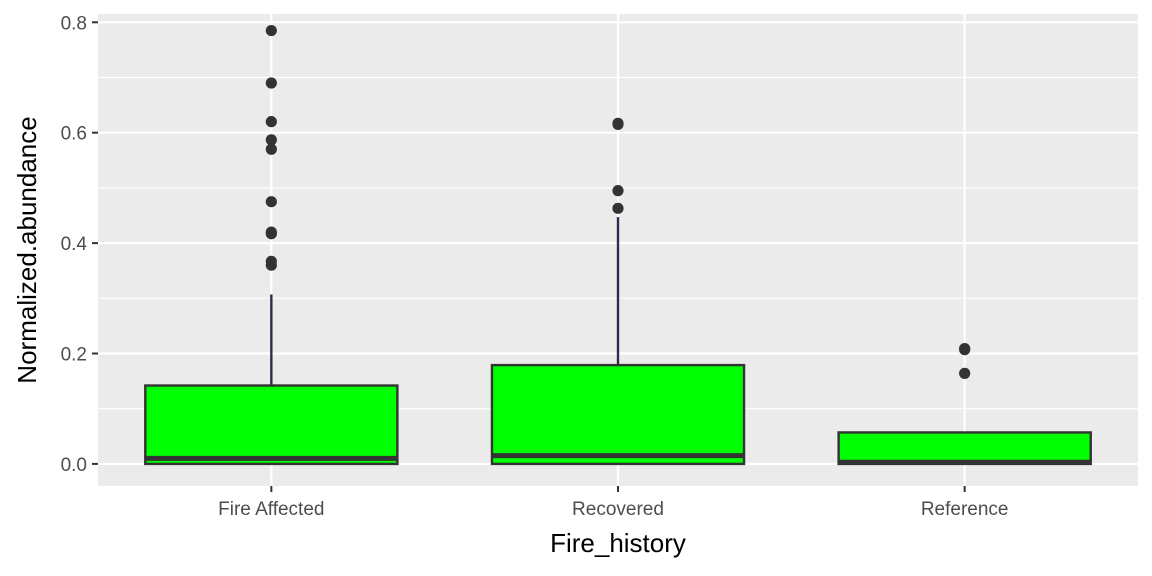 The height and width of the screenshot is (576, 1152). Describe the element at coordinates (74, 244) in the screenshot. I see `y-tick-label: 0.4` at that location.